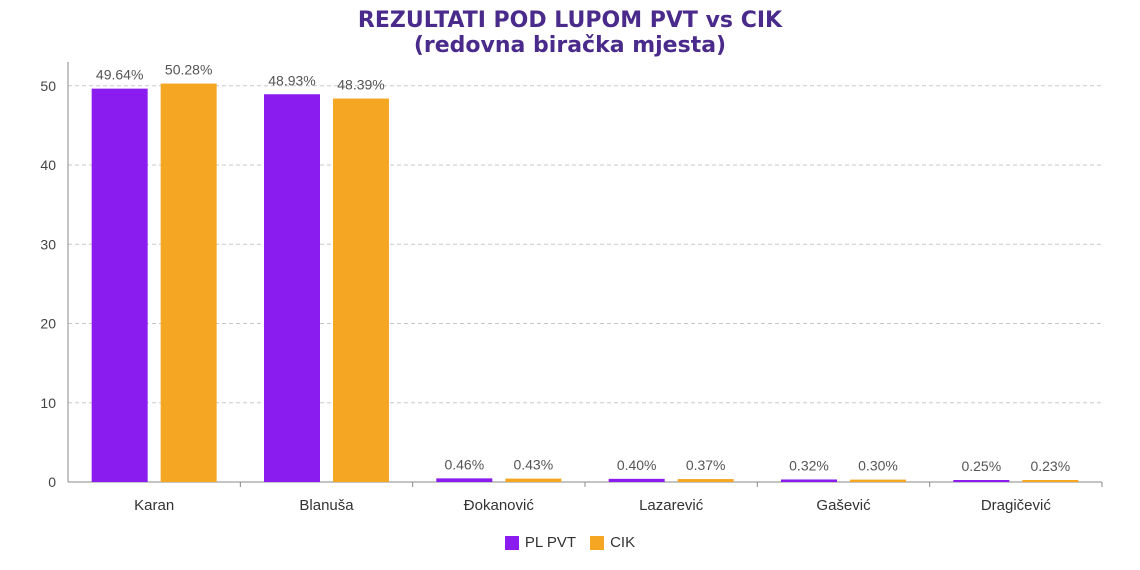 This screenshot has height=570, width=1140. What do you see at coordinates (48, 324) in the screenshot?
I see `y-tick-label: 20` at bounding box center [48, 324].